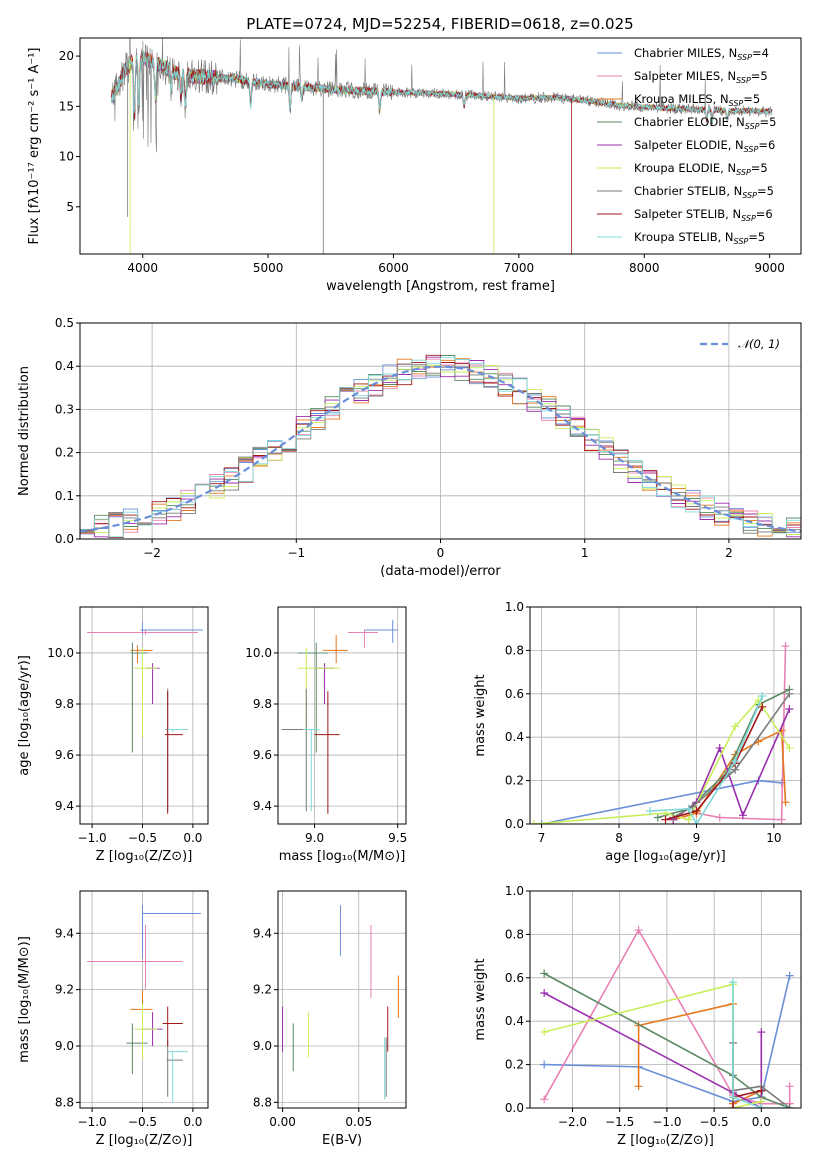 The height and width of the screenshot is (1170, 819). I want to click on x-tick-label: 9, so click(697, 838).